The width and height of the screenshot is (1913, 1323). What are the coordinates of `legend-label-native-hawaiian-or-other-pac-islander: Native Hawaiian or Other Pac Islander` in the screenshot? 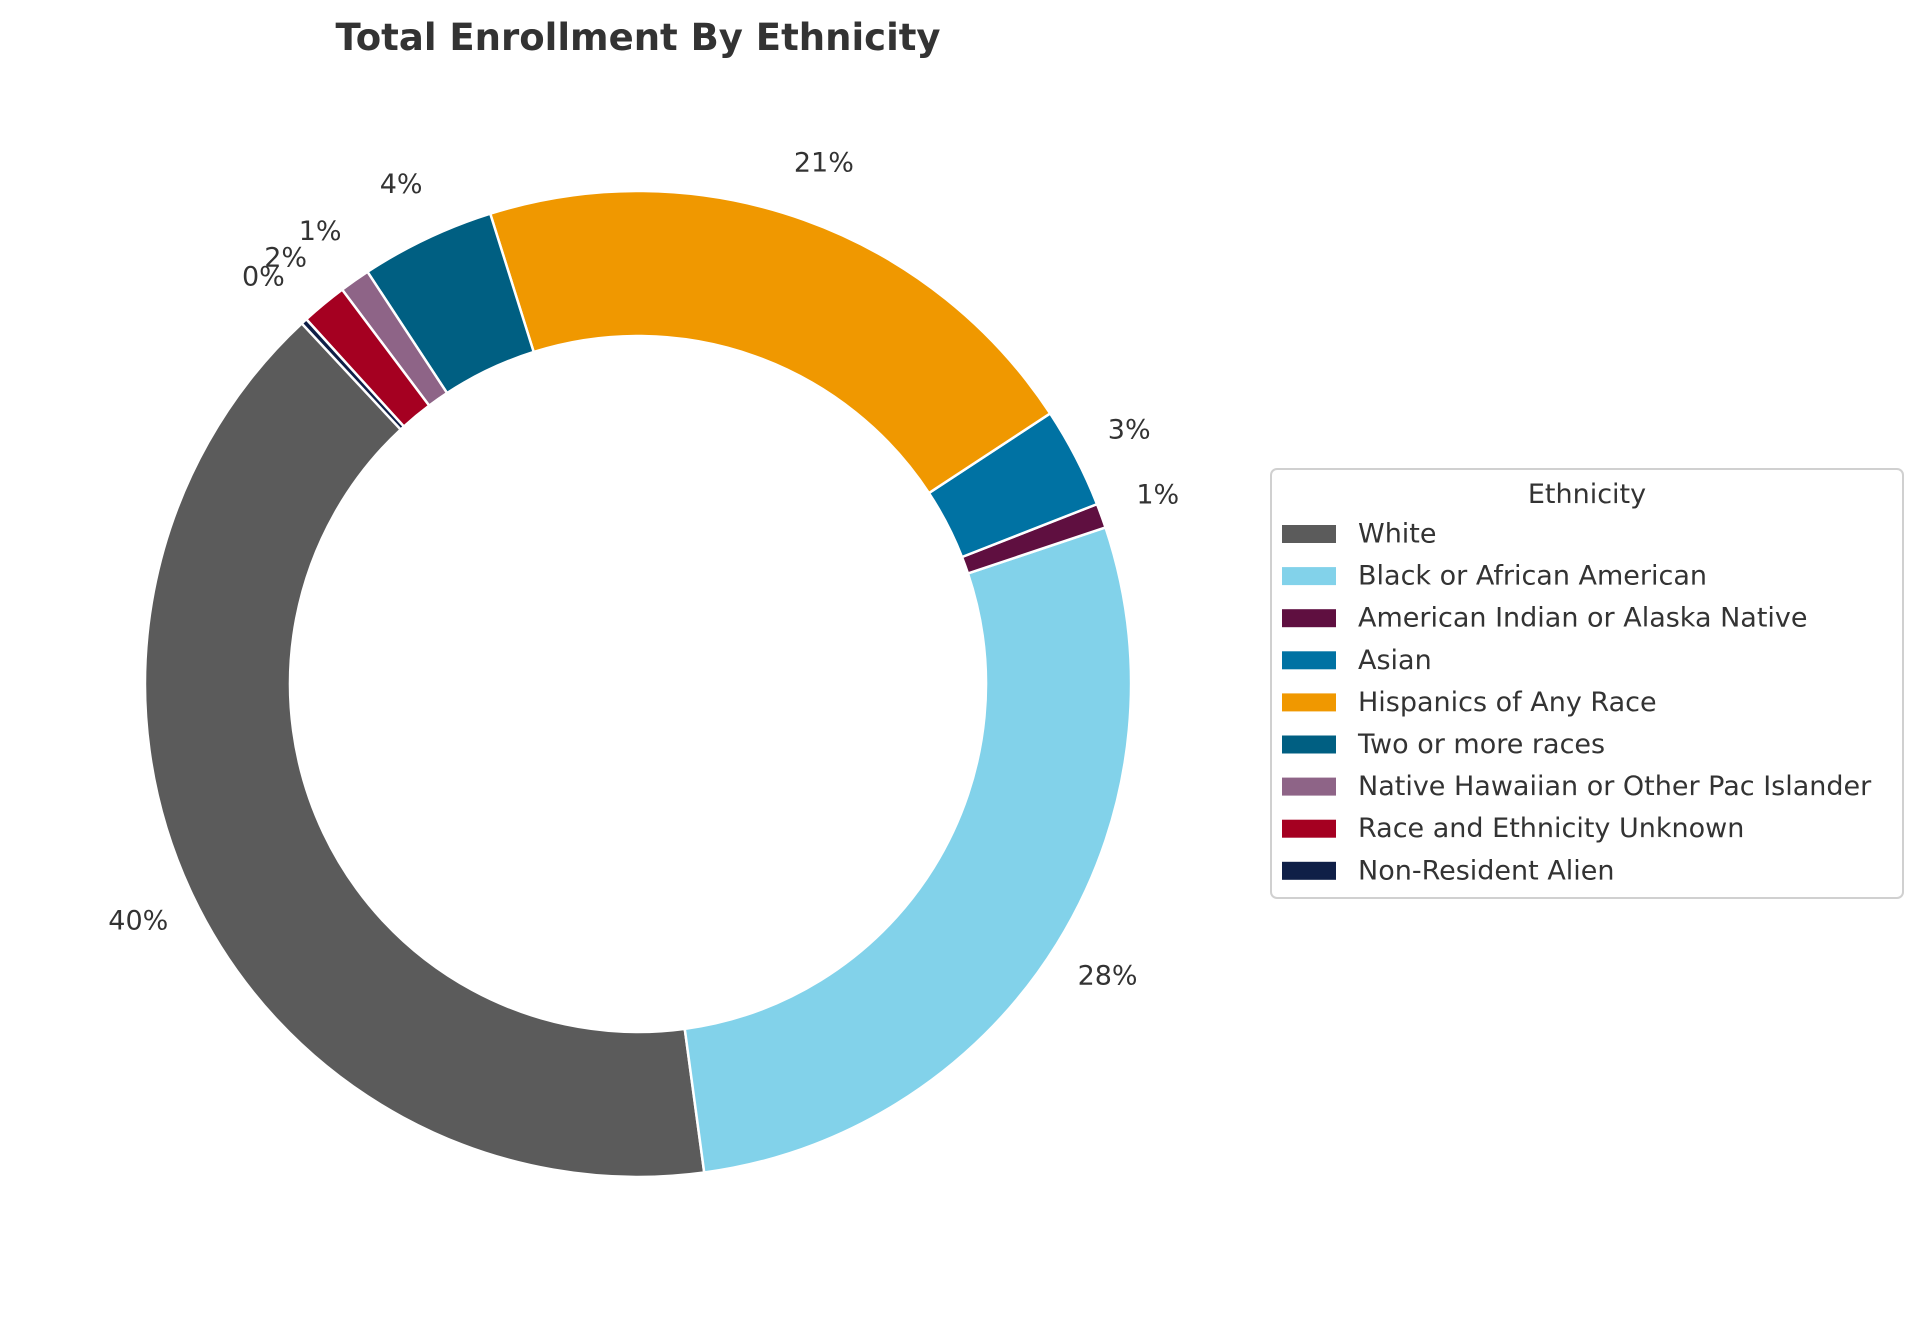 It's located at (1615, 786).